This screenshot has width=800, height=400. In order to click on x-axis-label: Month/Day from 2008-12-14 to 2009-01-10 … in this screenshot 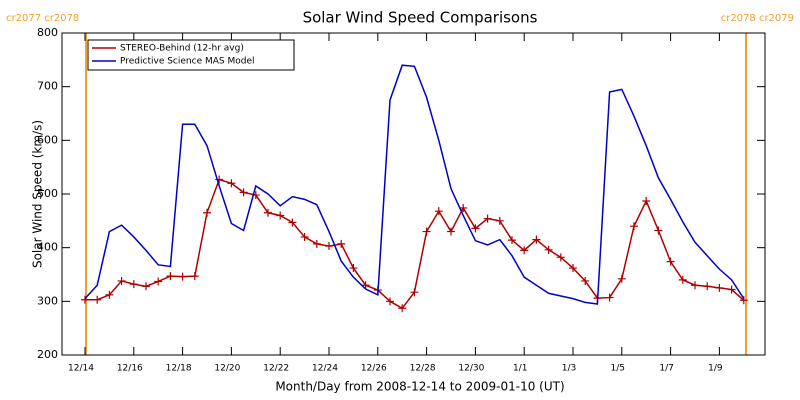, I will do `click(419, 387)`.